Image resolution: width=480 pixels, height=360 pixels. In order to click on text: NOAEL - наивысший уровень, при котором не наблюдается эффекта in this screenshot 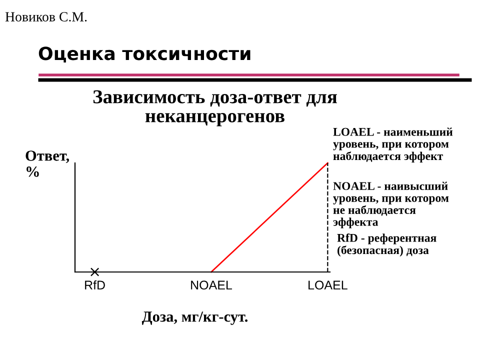, I will do `click(391, 205)`.